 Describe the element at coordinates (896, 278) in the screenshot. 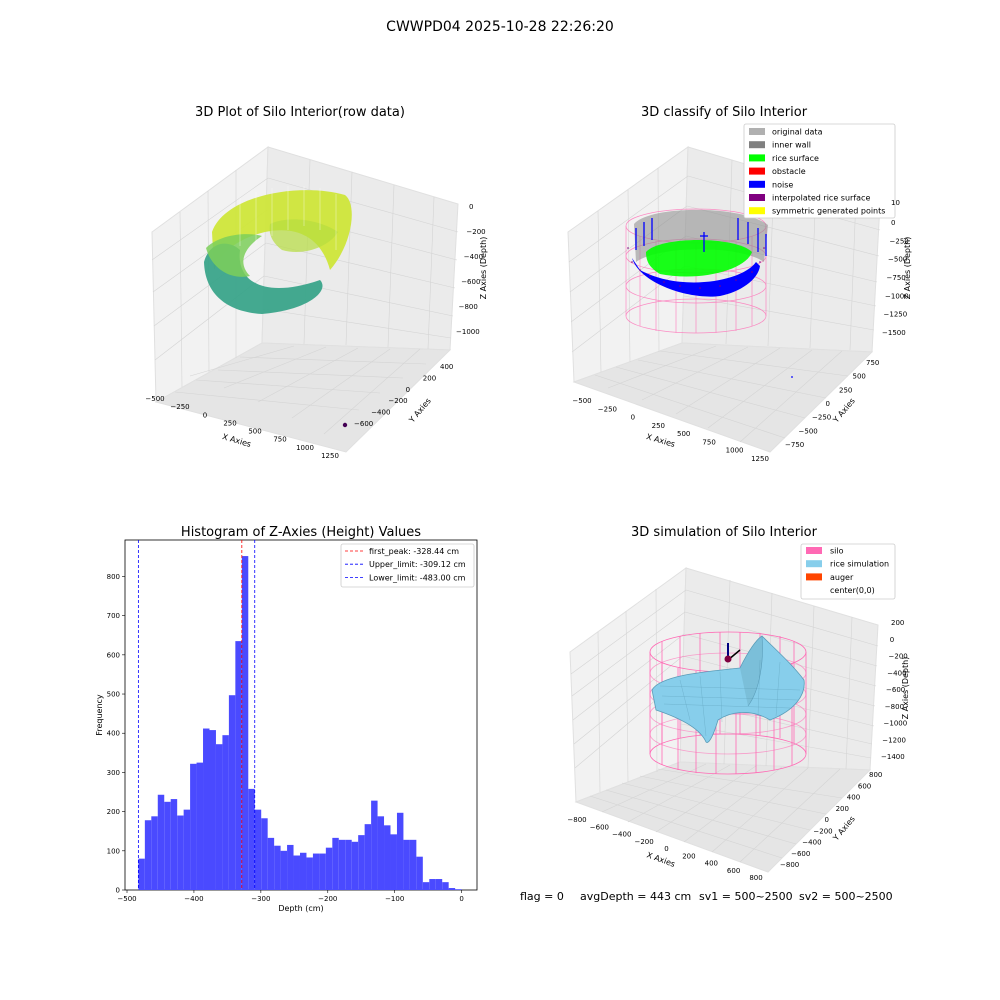

I see `classify-z-tick-3: −750` at that location.